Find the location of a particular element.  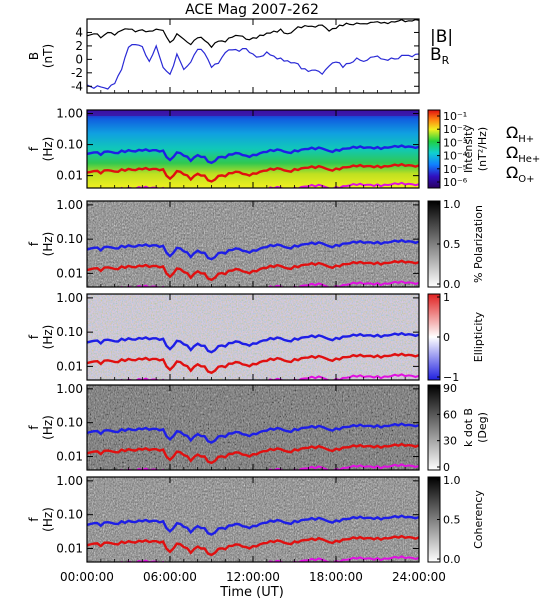

gyro-legend-entry: ΩO+ is located at coordinates (520, 174).